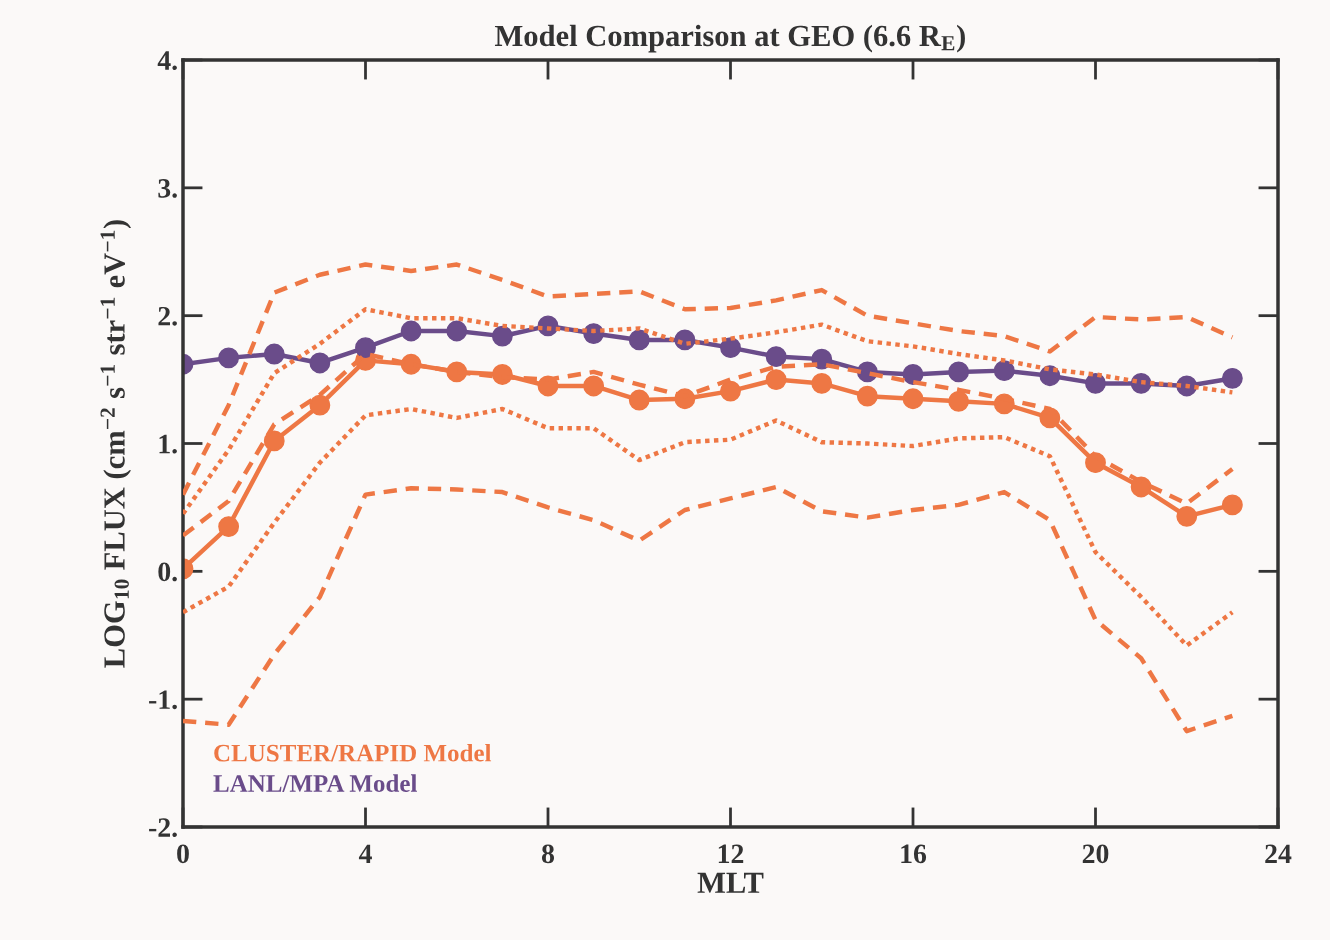 This screenshot has width=1330, height=940. What do you see at coordinates (167, 572) in the screenshot?
I see `y-tick-label: 0.` at bounding box center [167, 572].